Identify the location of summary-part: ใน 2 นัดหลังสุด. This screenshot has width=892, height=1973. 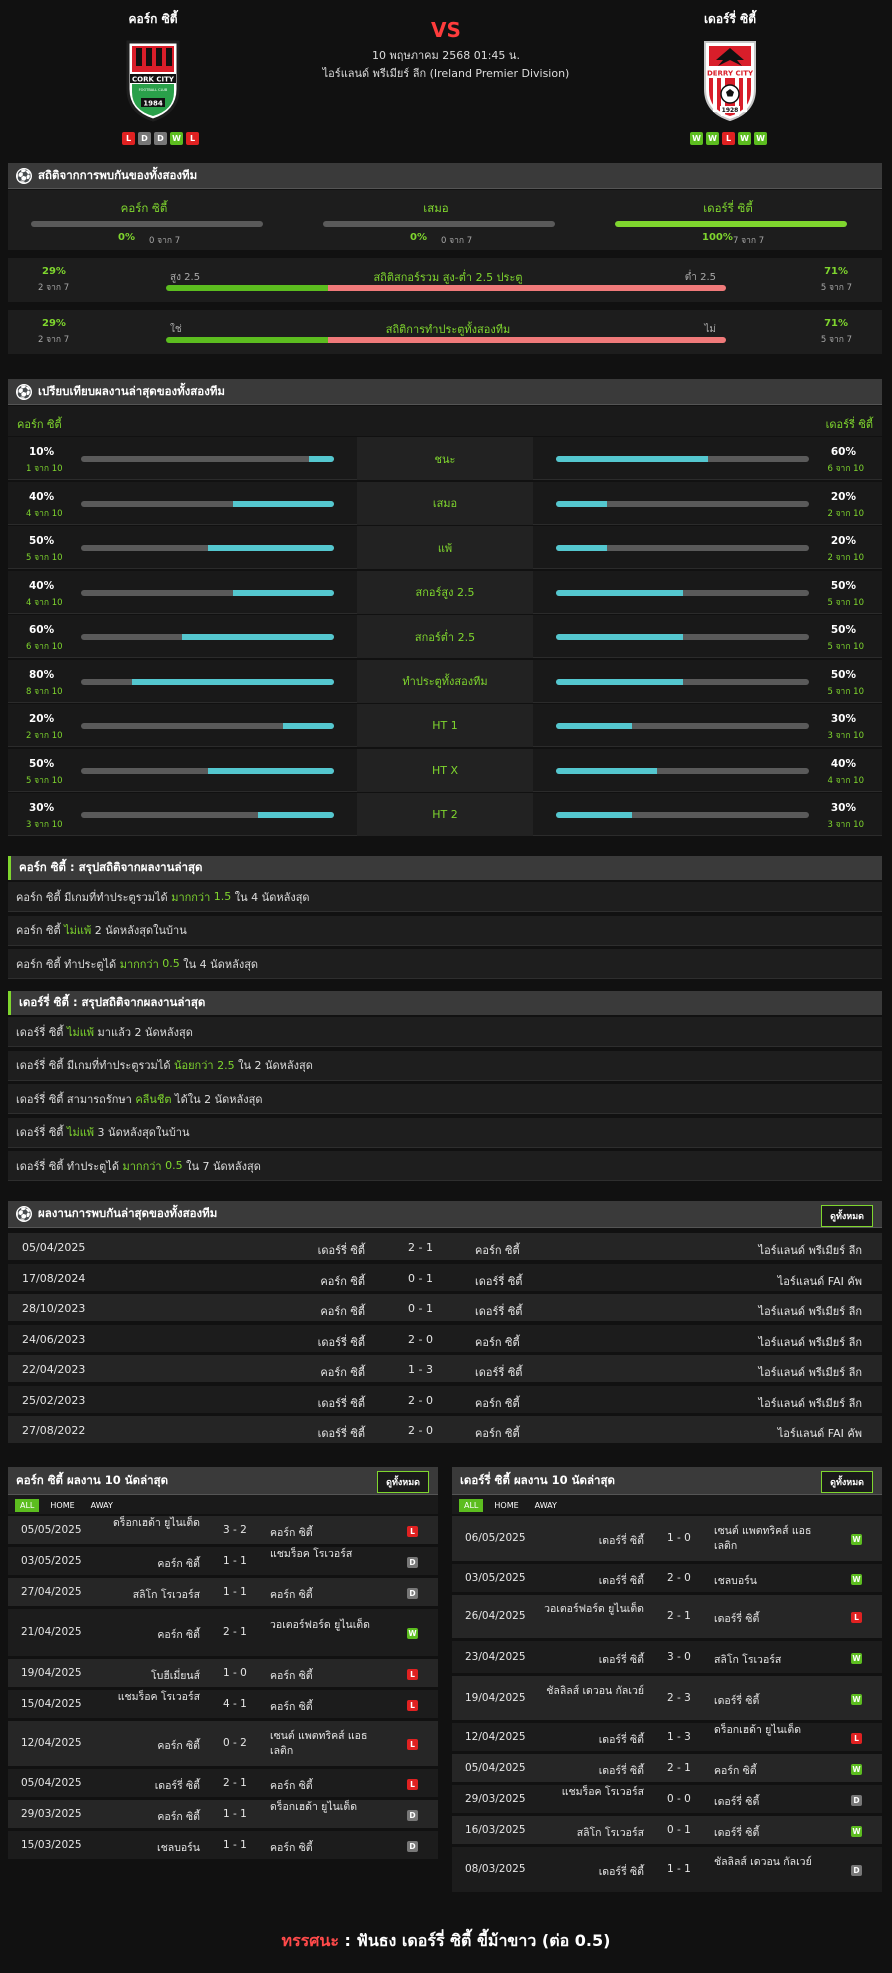
(273, 1065).